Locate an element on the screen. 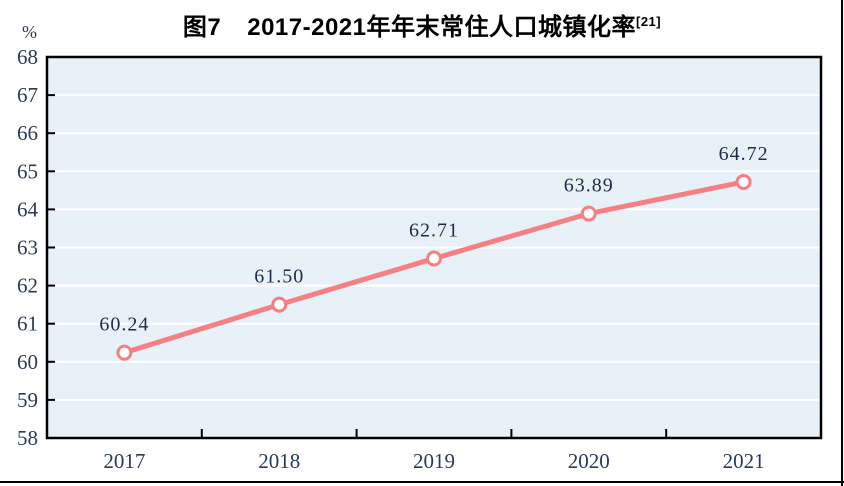 This screenshot has height=486, width=844. y-tick-label: 66 is located at coordinates (27, 133).